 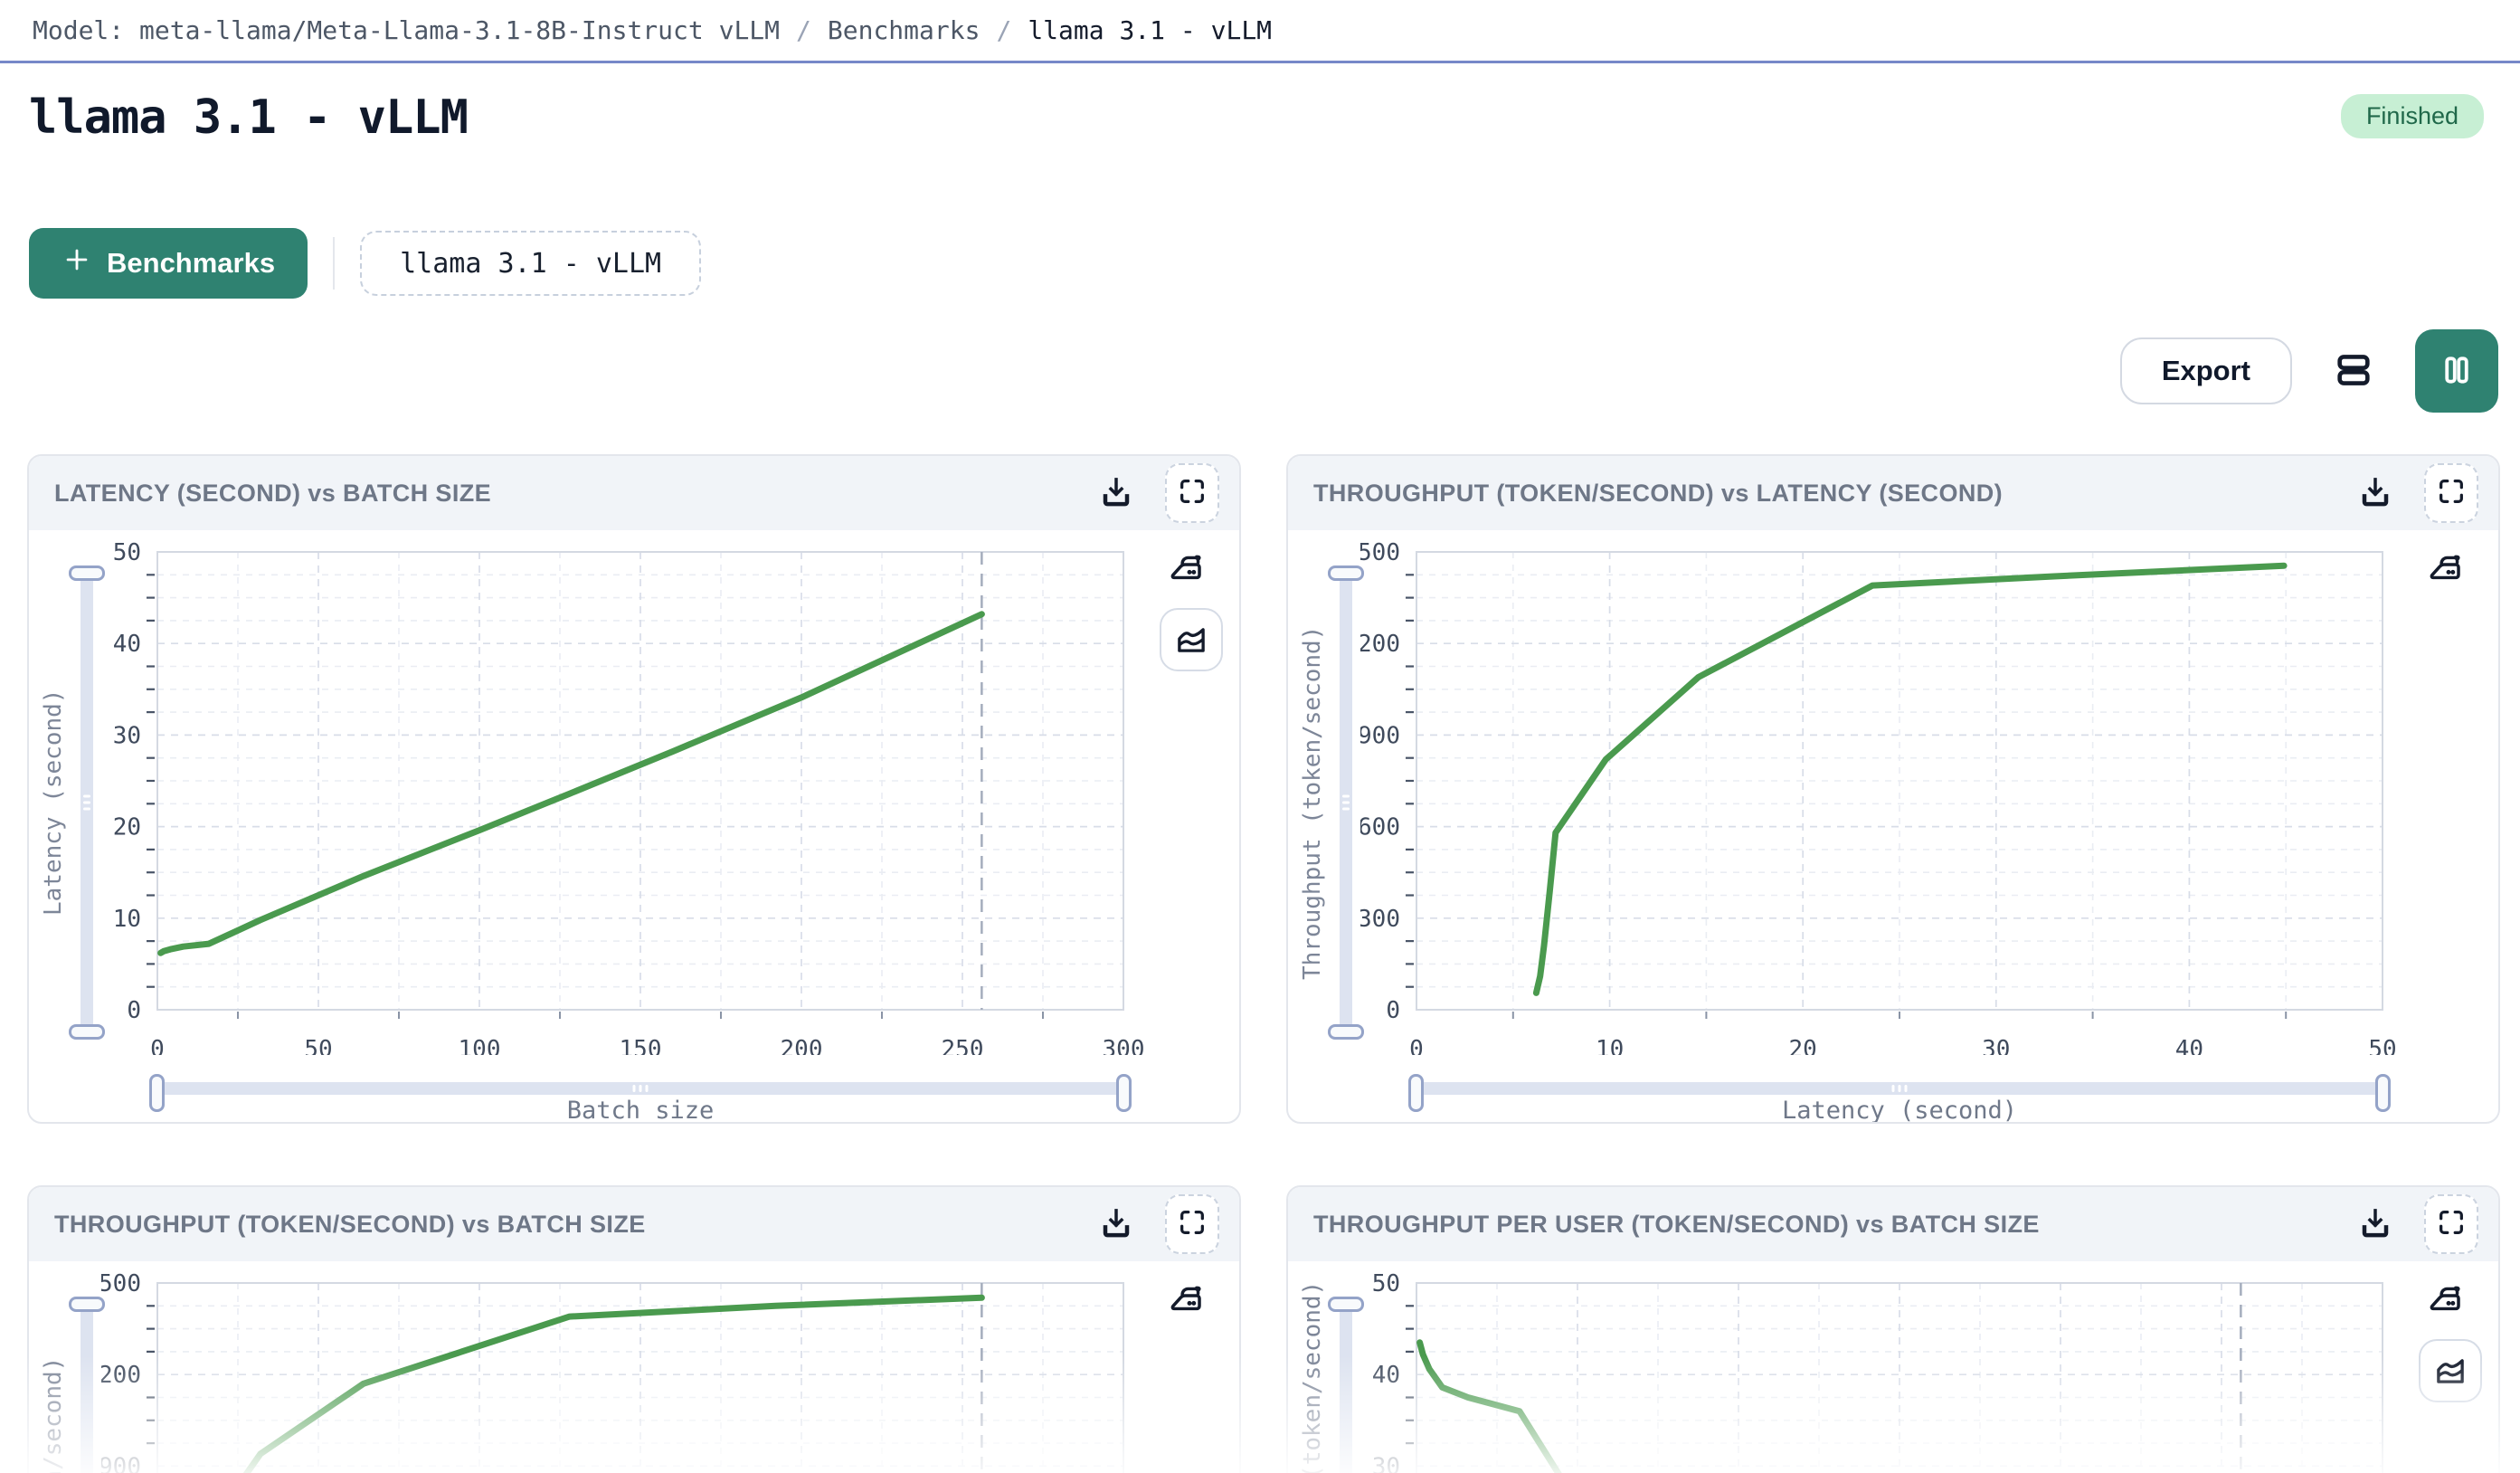 I want to click on plot-area: 03006009001,2001,500050100150200250300, so click(x=611, y=1367).